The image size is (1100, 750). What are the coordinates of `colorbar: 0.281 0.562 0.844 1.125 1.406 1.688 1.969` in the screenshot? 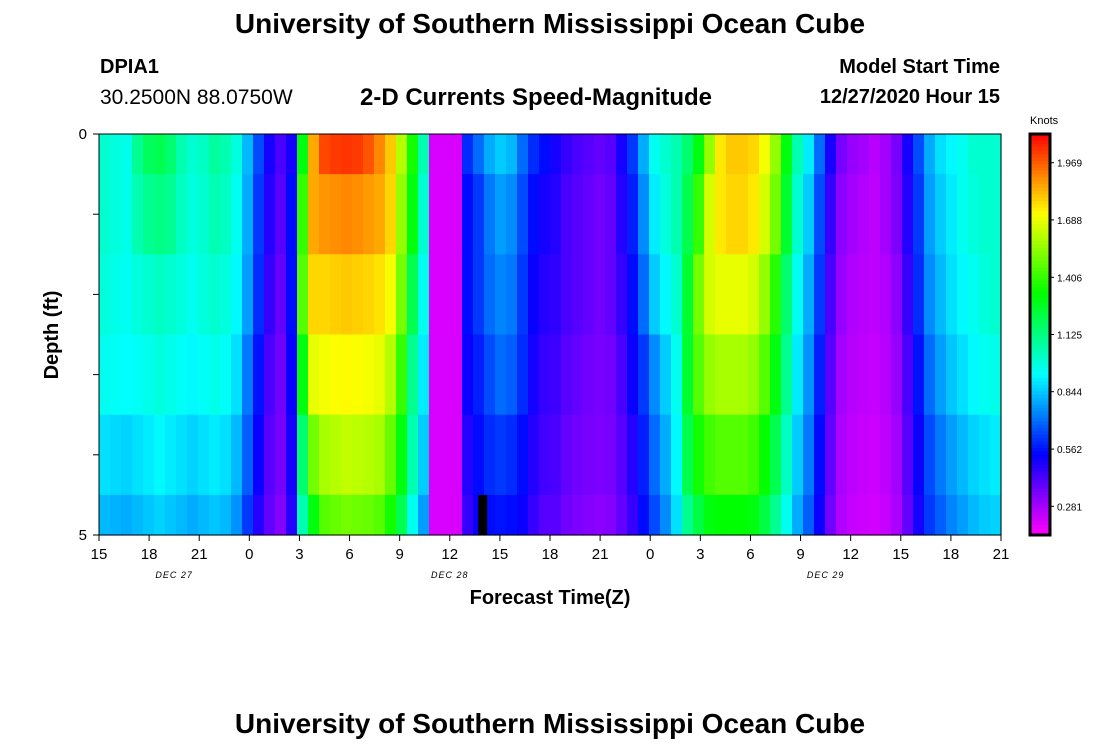 It's located at (1055, 334).